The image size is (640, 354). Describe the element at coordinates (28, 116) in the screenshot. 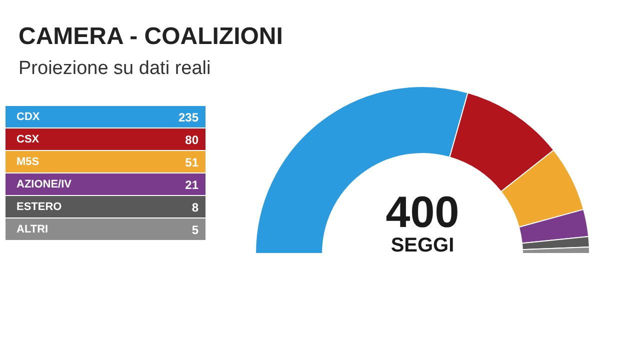

I see `legend-label: CDX` at that location.